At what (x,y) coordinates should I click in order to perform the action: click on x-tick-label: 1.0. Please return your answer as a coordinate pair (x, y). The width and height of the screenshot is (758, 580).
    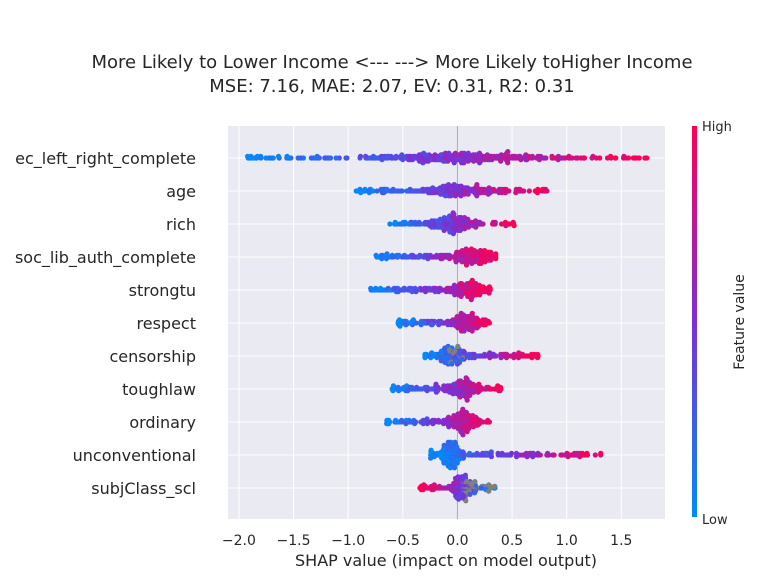
    Looking at the image, I should click on (567, 541).